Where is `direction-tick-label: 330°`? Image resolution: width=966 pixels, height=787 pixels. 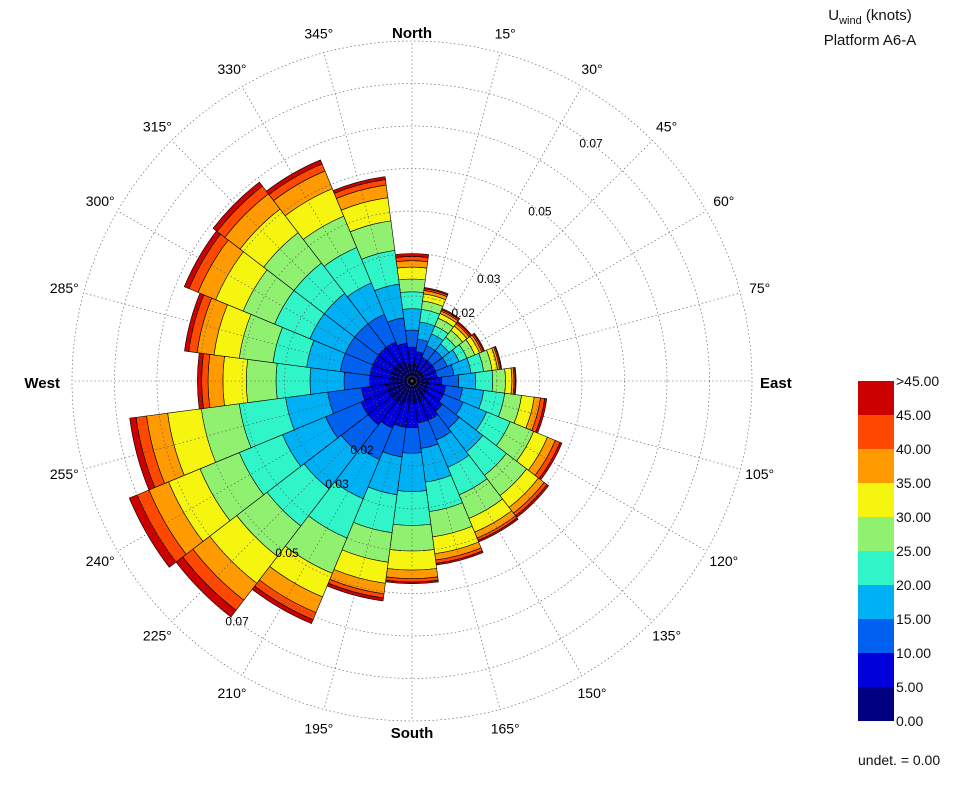
direction-tick-label: 330° is located at coordinates (232, 69).